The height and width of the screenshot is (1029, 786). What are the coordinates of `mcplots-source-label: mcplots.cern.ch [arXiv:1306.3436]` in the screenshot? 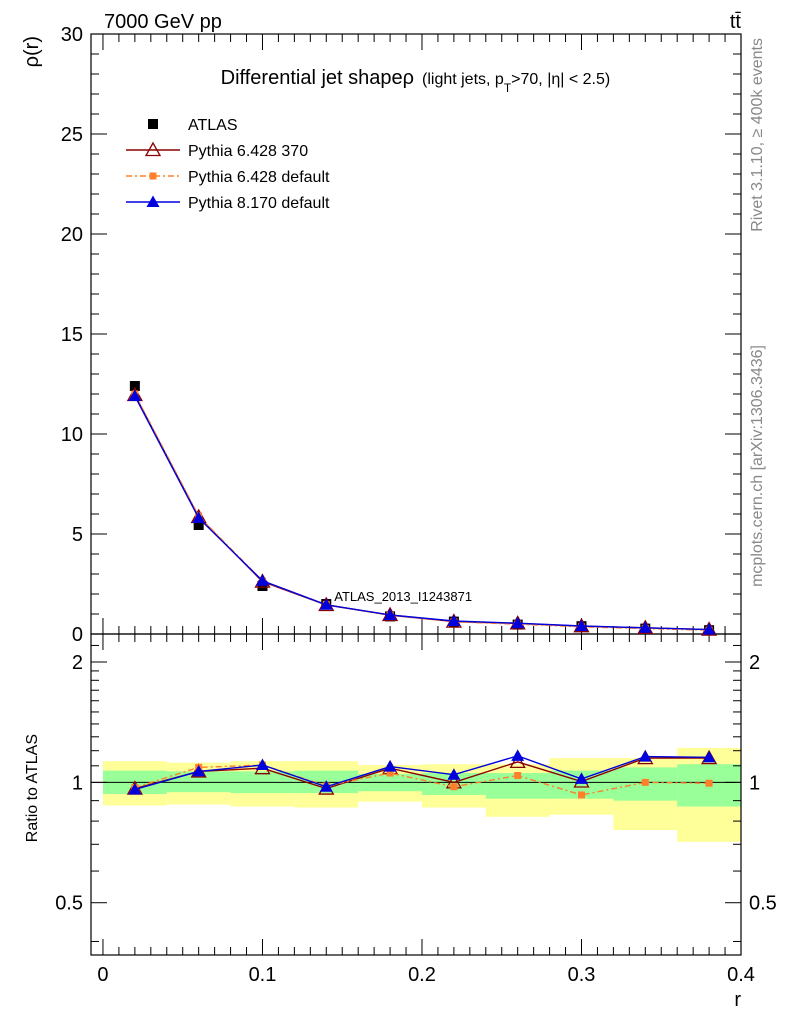 It's located at (757, 466).